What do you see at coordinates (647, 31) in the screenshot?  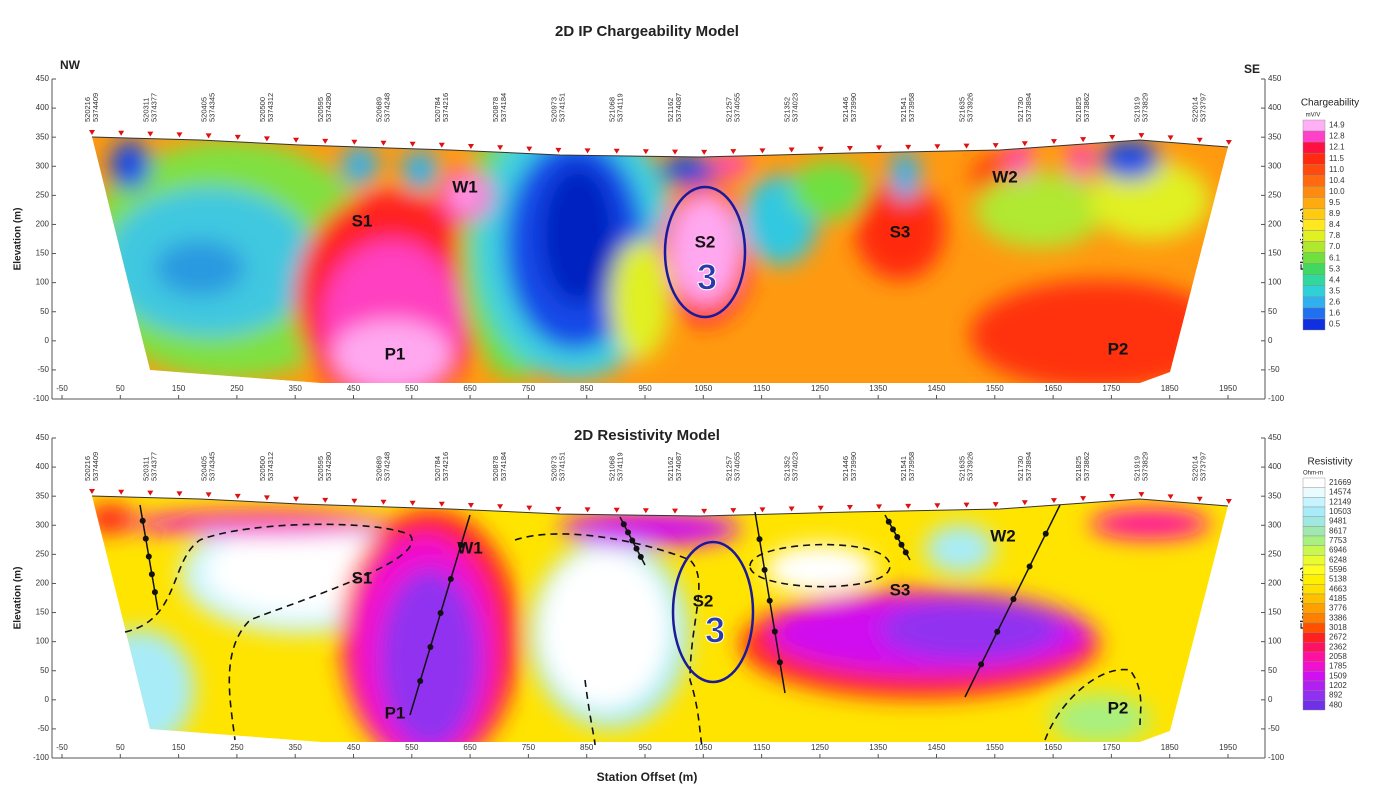 I see `panel-title: 2D IP Chargeability Model` at bounding box center [647, 31].